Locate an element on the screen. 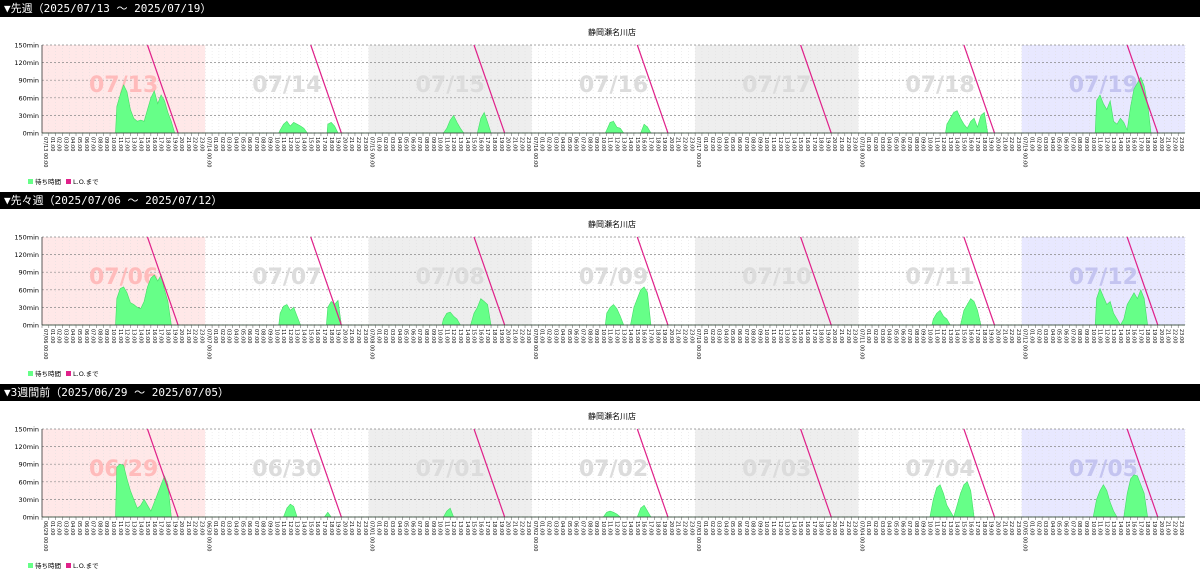  x-tick-label: 07/10 00:00 is located at coordinates (698, 344).